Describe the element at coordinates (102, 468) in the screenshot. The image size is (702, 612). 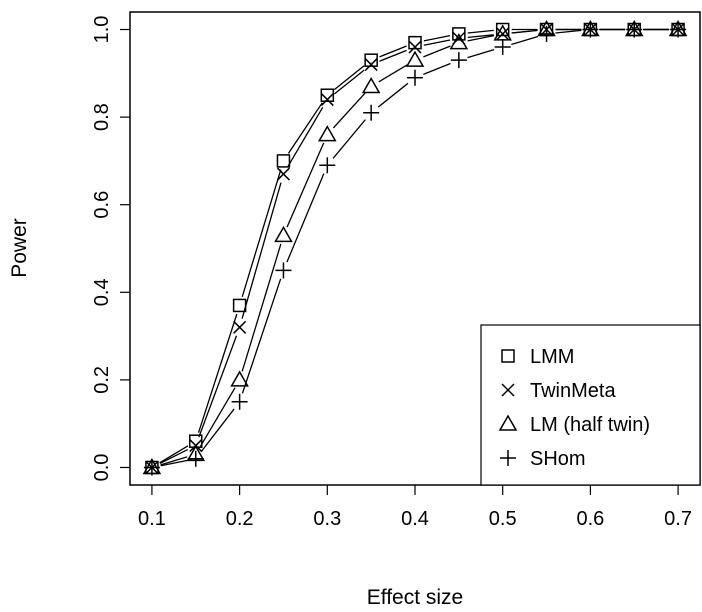
I see `y-tick-label: 0.0` at that location.